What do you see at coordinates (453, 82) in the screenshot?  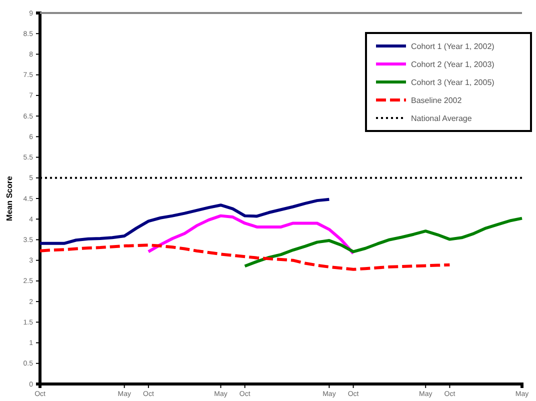 I see `legend-label: Cohort 3 (Year 1, 2005)` at bounding box center [453, 82].